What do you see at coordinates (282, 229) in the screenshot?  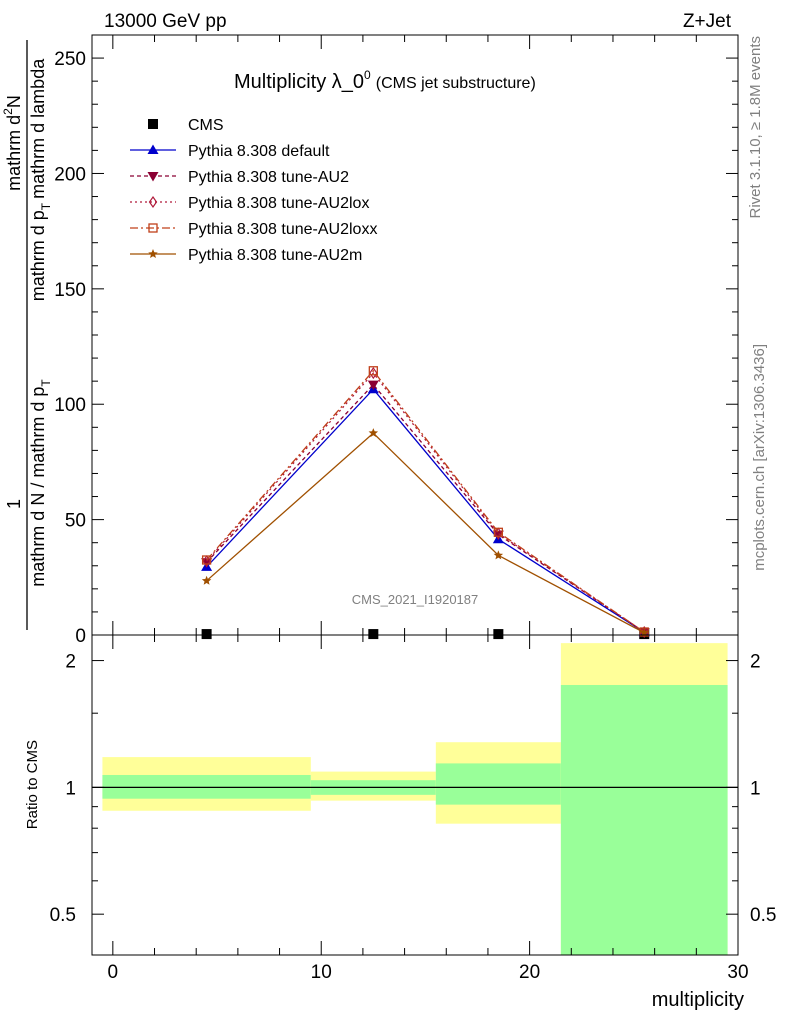 I see `legend-label: Pythia 8.308 tune-AU2loxx` at bounding box center [282, 229].